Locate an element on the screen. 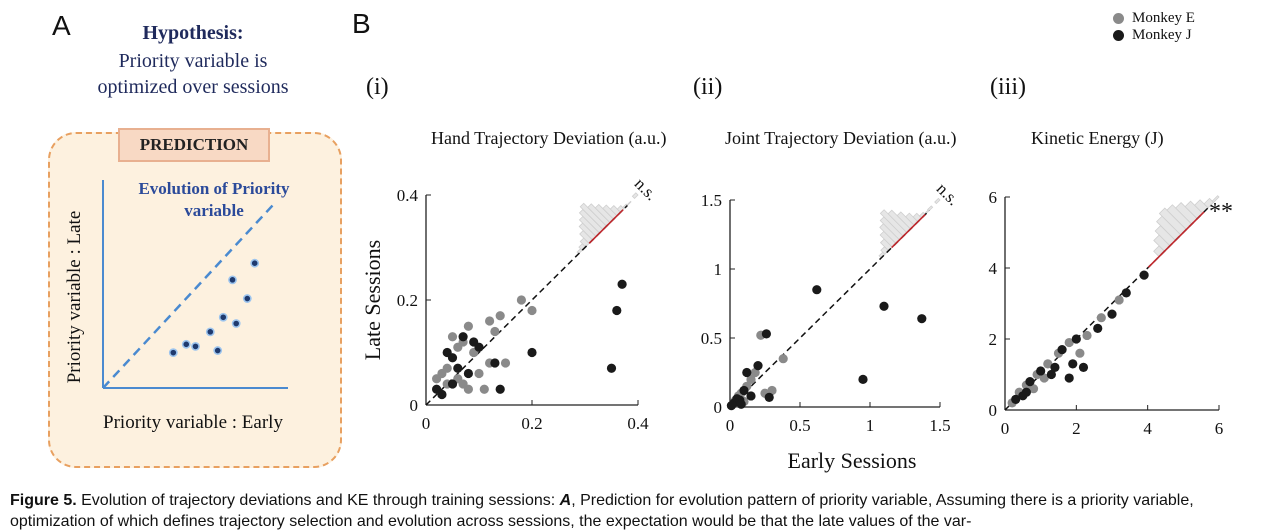  x-tick-label: 0.5 is located at coordinates (799, 425).